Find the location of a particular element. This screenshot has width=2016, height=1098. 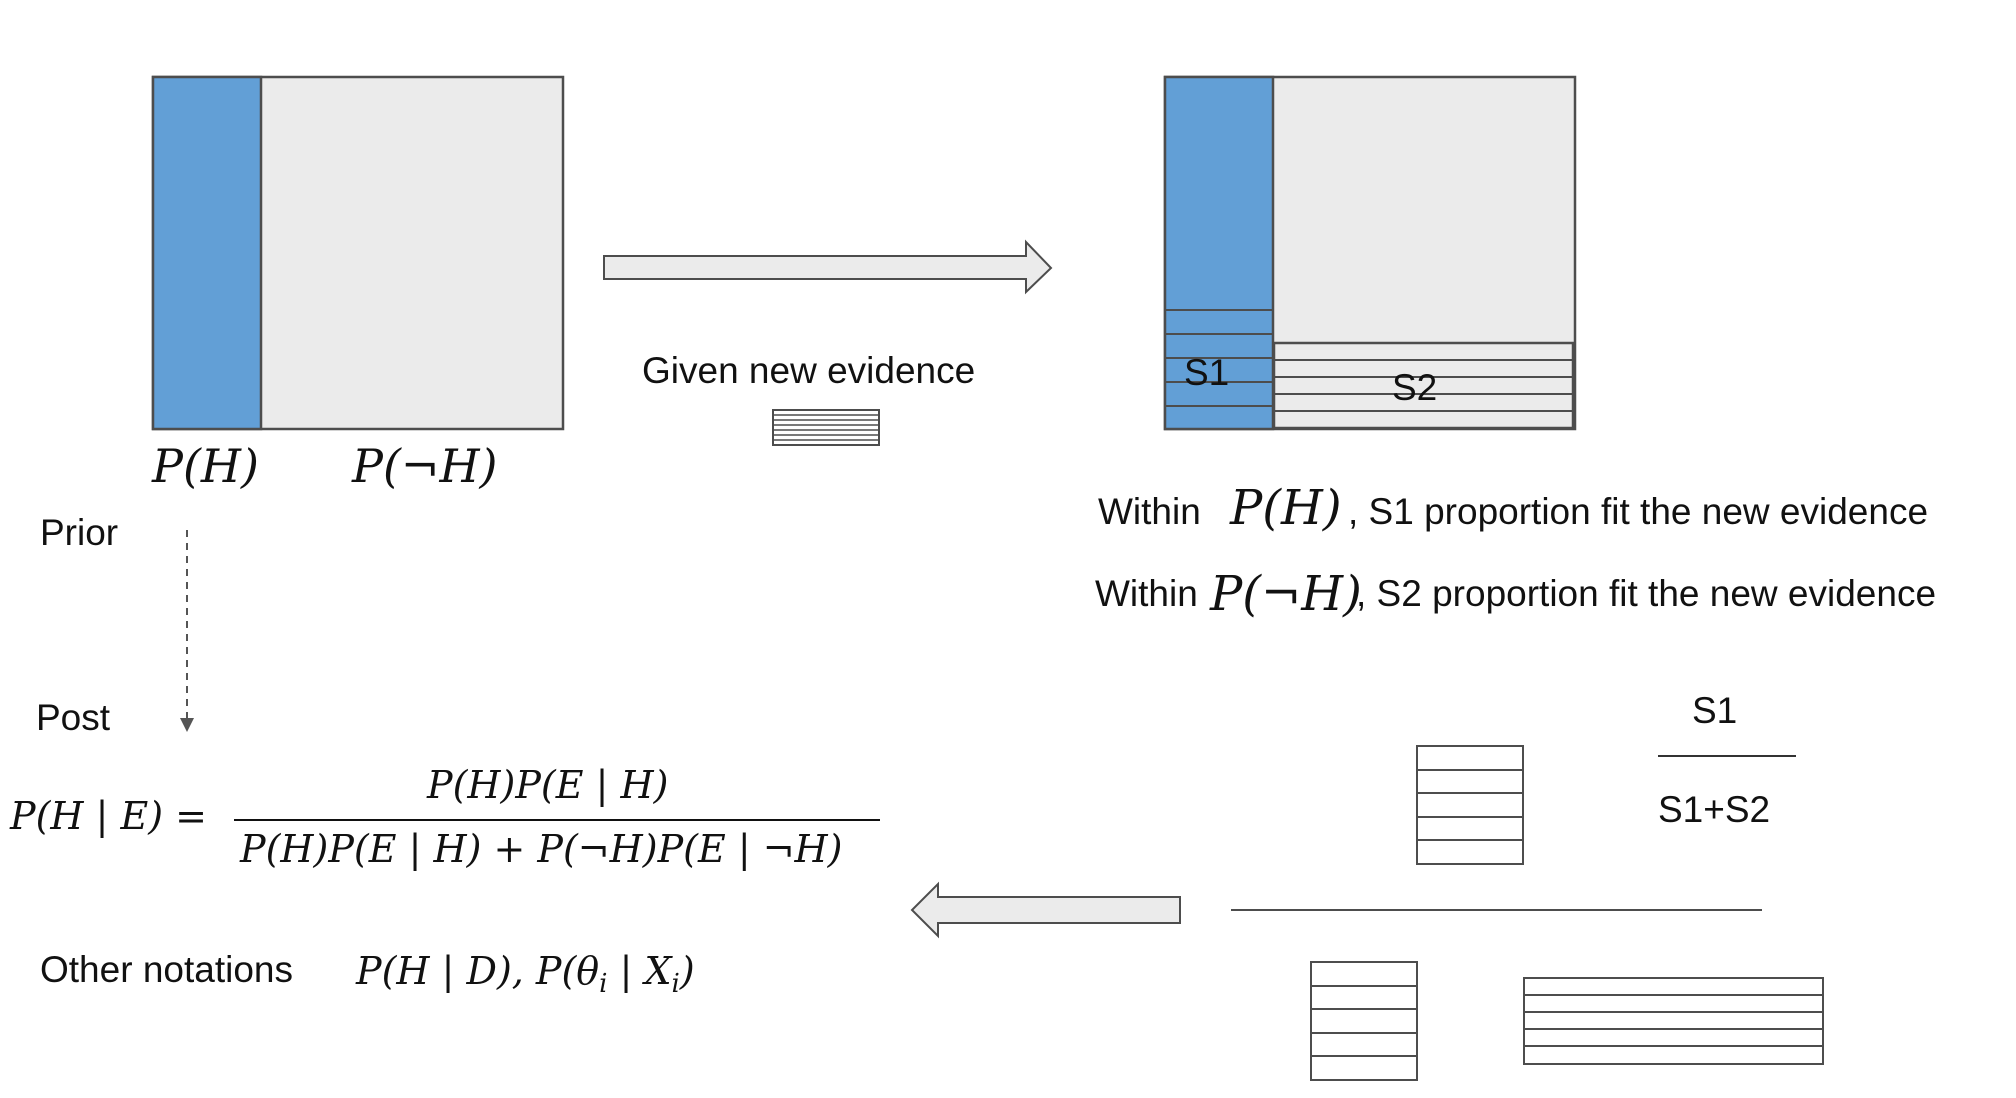

prior-h-label: P(H) is located at coordinates (205, 466).